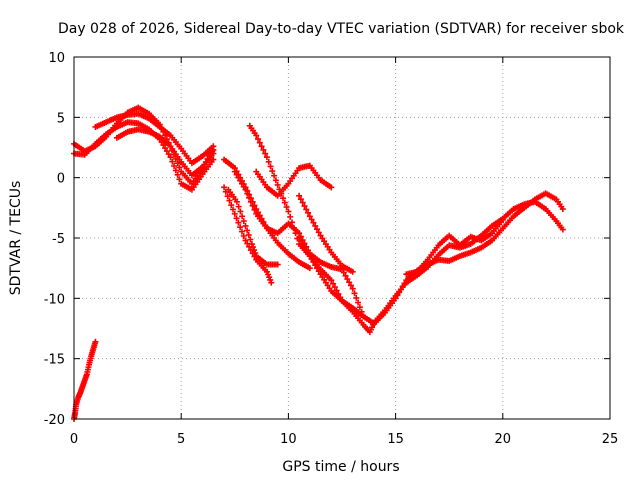 The width and height of the screenshot is (640, 480). Describe the element at coordinates (54, 299) in the screenshot. I see `y-tick-label: -10` at that location.